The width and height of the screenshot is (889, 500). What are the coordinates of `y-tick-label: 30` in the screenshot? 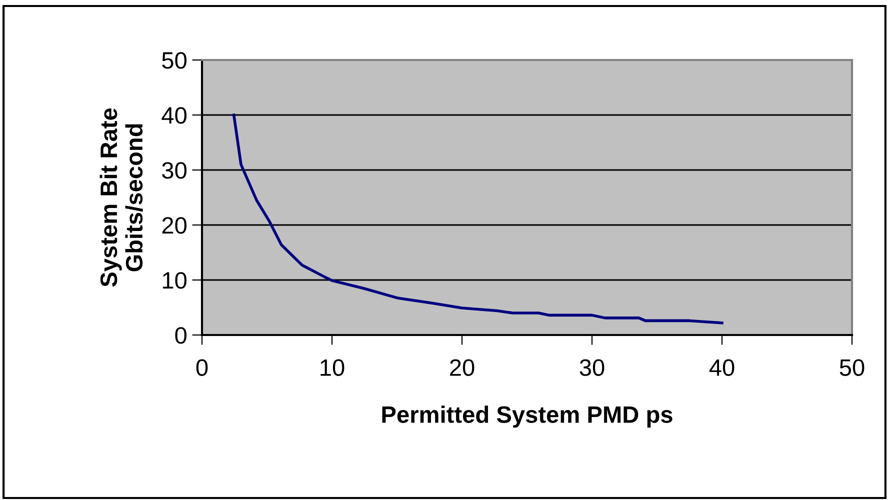 It's located at (174, 170).